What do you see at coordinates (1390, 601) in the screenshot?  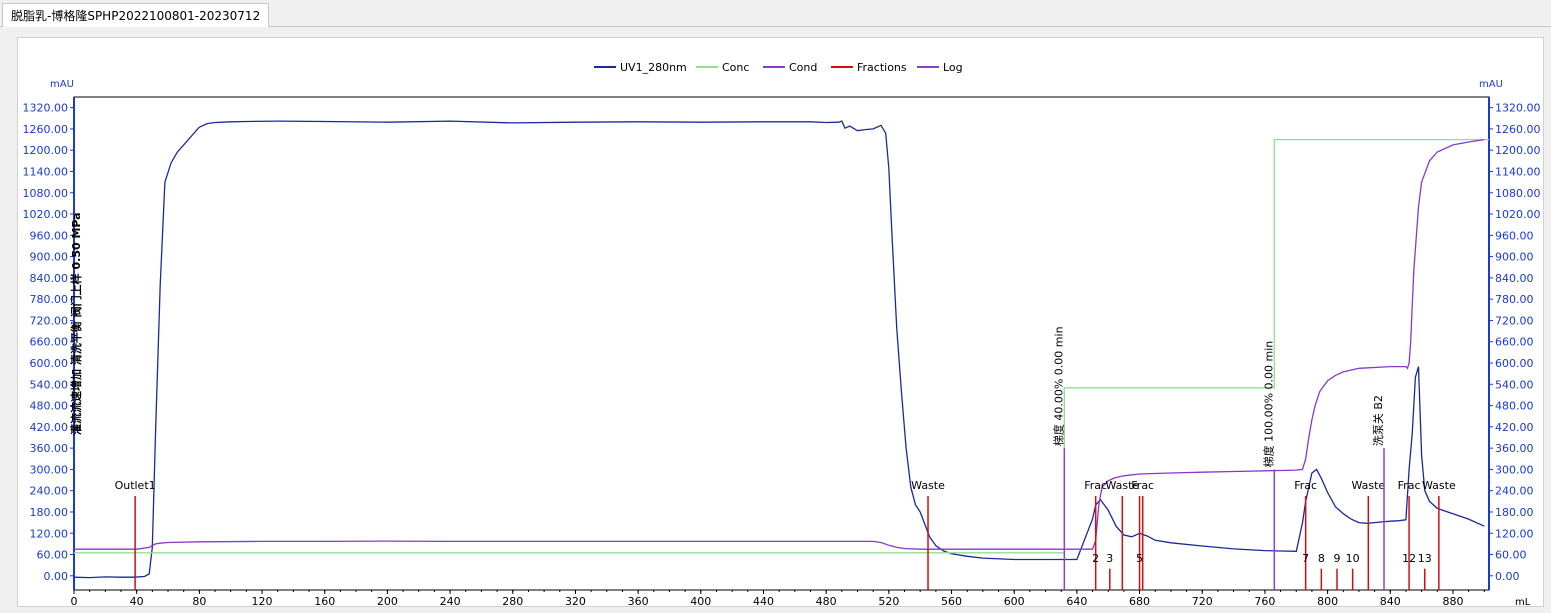 I see `x-tick-label: 840` at bounding box center [1390, 601].